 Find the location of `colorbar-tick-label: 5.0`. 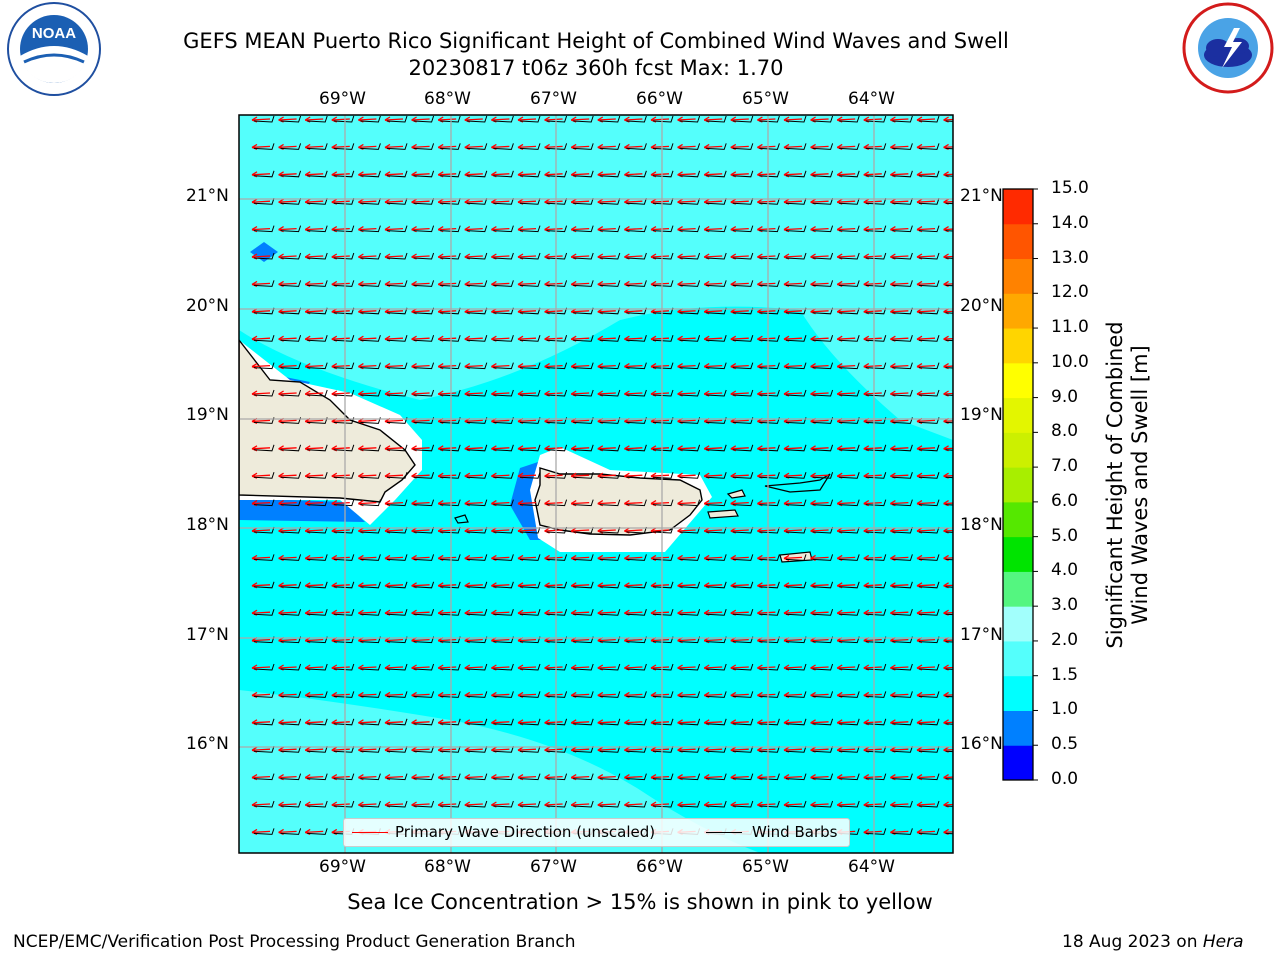

colorbar-tick-label: 5.0 is located at coordinates (1065, 535).